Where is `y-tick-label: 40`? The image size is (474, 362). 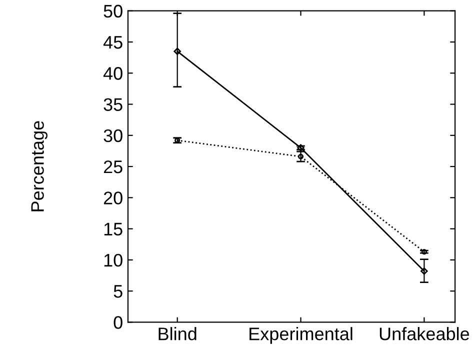 y-tick-label: 40 is located at coordinates (112, 73).